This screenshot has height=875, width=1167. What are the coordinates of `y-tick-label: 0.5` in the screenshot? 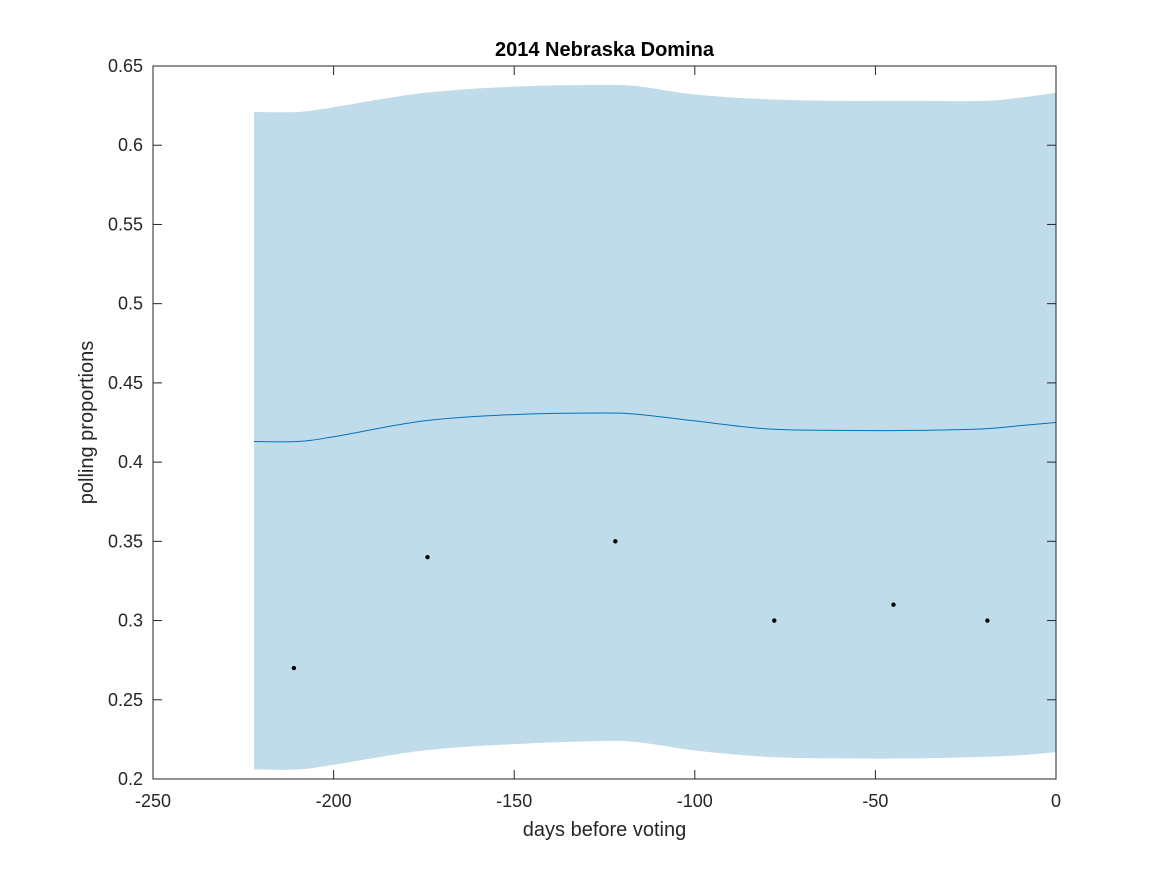 It's located at (130, 304).